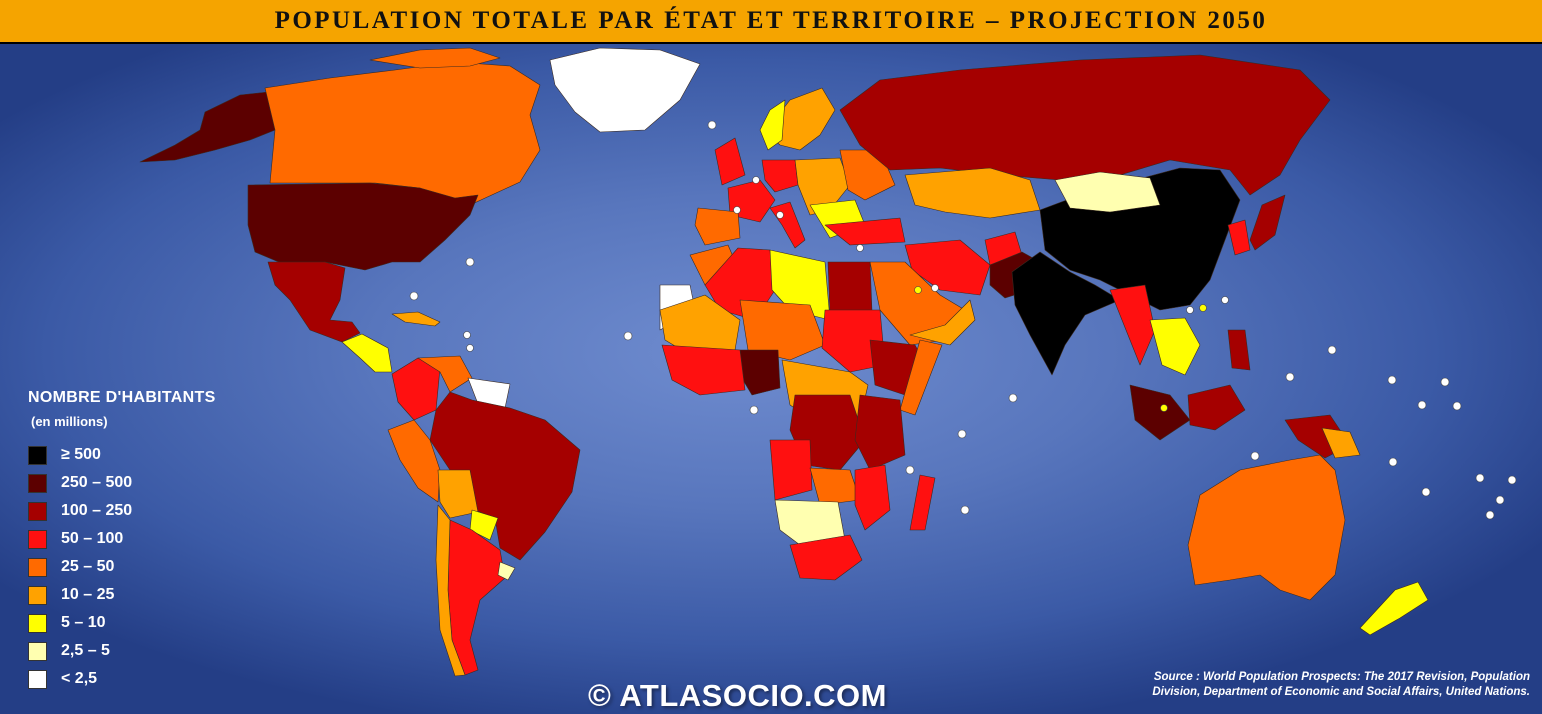  Describe the element at coordinates (772, 125) in the screenshot. I see `region-norway-sweden` at that location.